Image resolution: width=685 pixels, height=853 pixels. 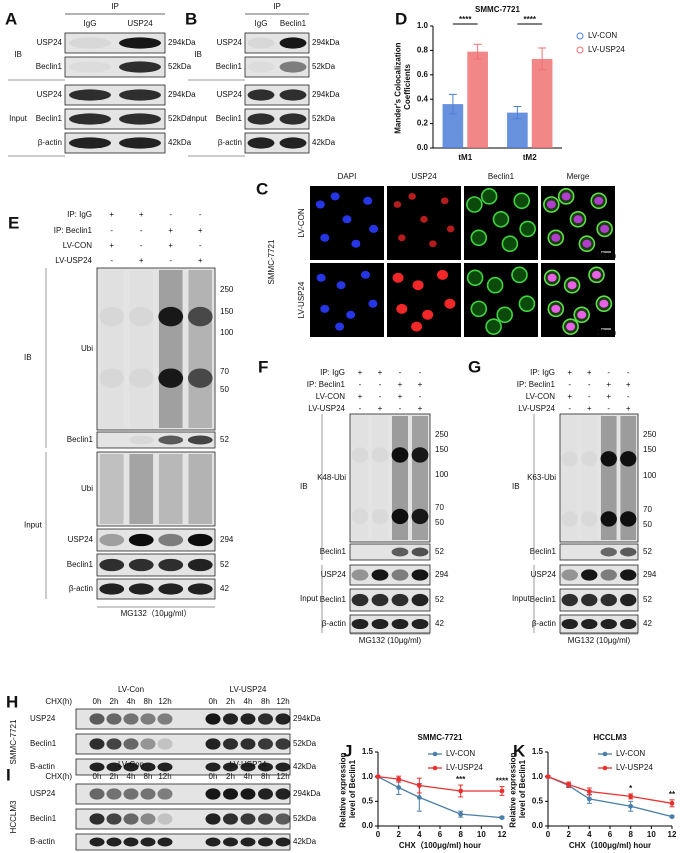 I want to click on marker-label: 52, so click(x=647, y=551).